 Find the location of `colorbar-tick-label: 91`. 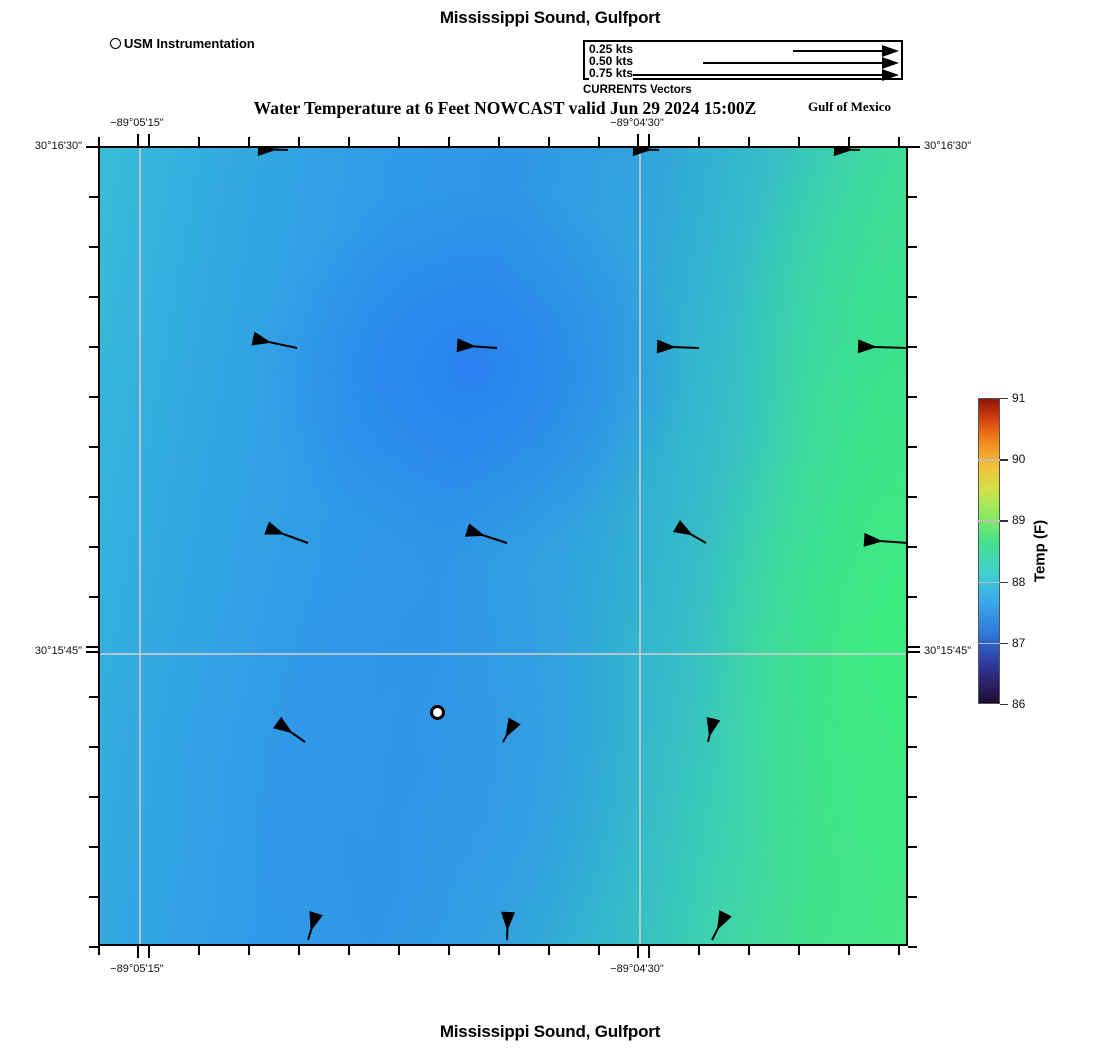

colorbar-tick-label: 91 is located at coordinates (1019, 398).